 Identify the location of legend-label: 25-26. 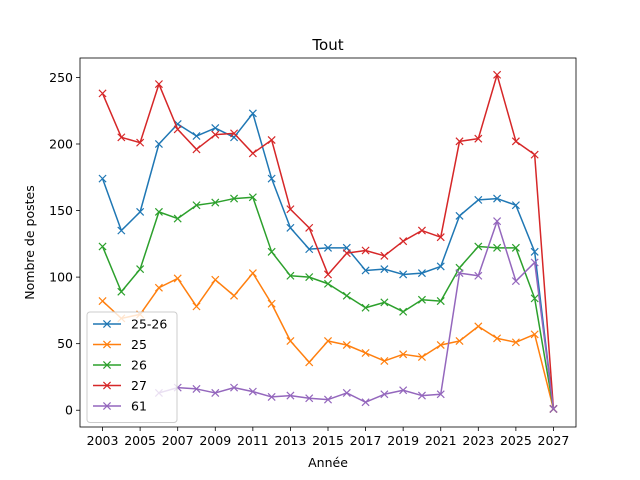
(149, 324).